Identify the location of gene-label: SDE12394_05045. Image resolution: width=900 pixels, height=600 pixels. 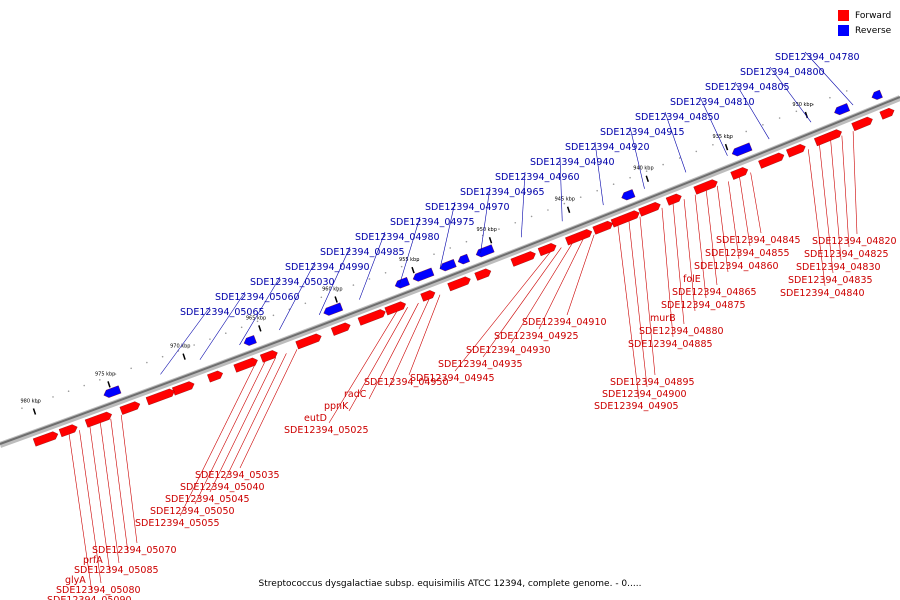
(207, 499).